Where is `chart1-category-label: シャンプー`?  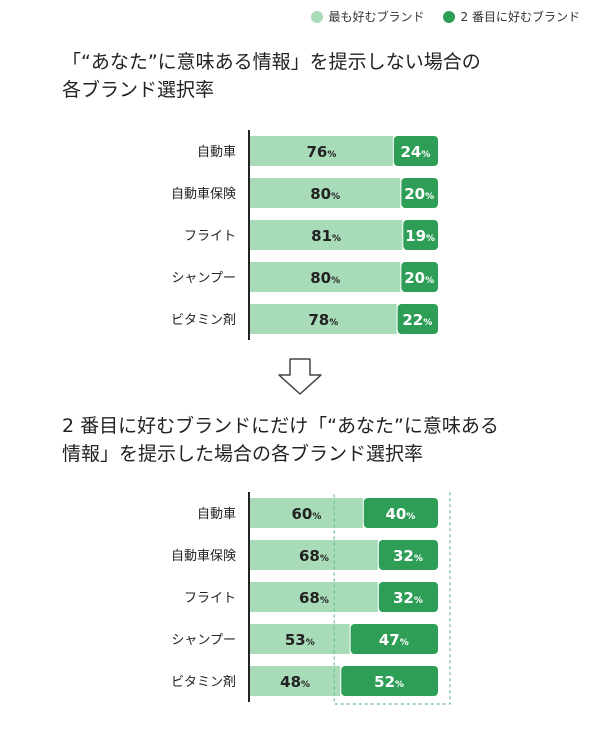
chart1-category-label: シャンプー is located at coordinates (203, 278).